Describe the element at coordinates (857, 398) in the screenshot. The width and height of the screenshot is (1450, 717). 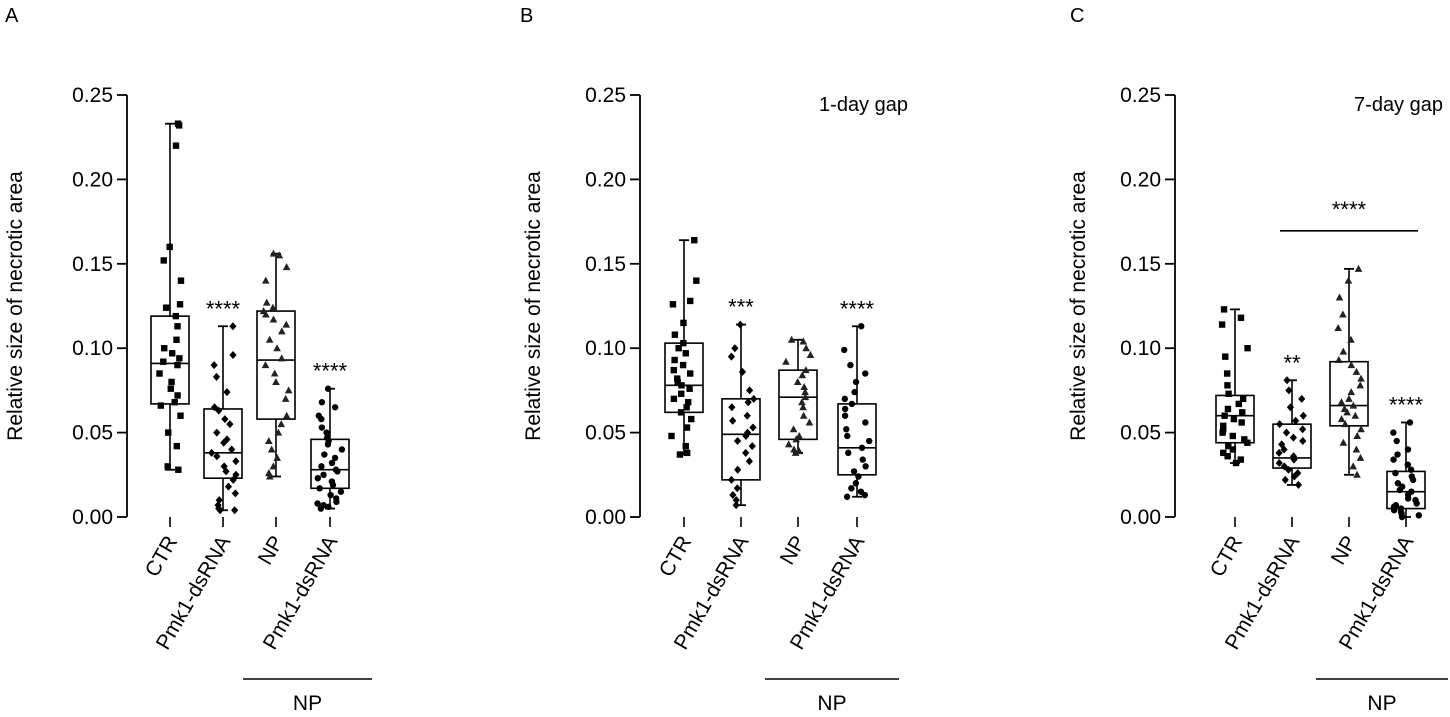
I see `box-group-4: ****` at that location.